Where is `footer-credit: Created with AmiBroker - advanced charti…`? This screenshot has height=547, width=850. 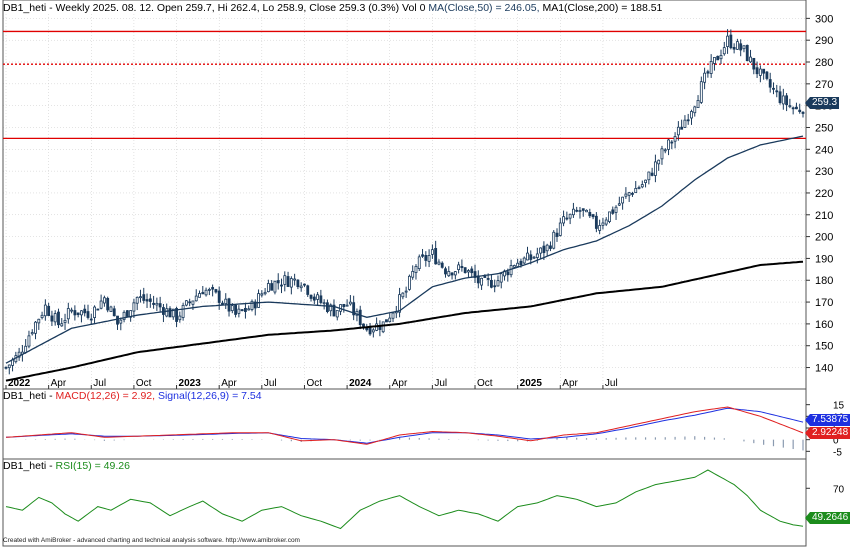
footer-credit: Created with AmiBroker - advanced charti… is located at coordinates (151, 540).